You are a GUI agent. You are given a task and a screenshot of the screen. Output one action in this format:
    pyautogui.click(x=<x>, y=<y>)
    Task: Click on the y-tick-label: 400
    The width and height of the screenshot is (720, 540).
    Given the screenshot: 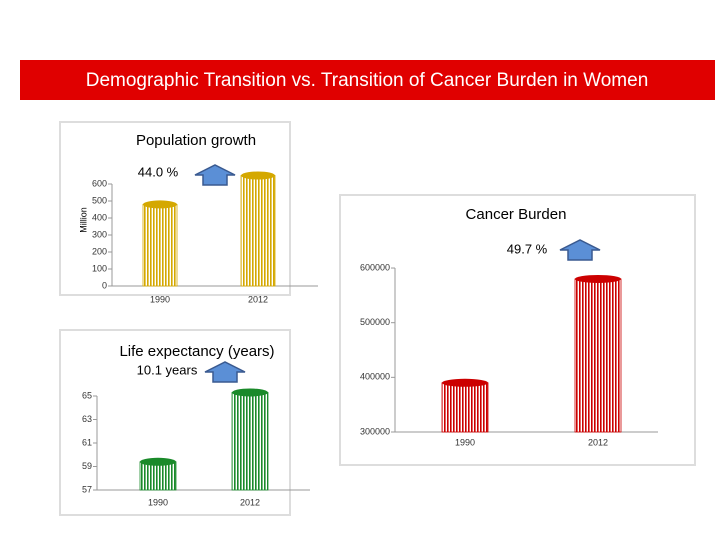 What is the action you would take?
    pyautogui.click(x=99, y=217)
    